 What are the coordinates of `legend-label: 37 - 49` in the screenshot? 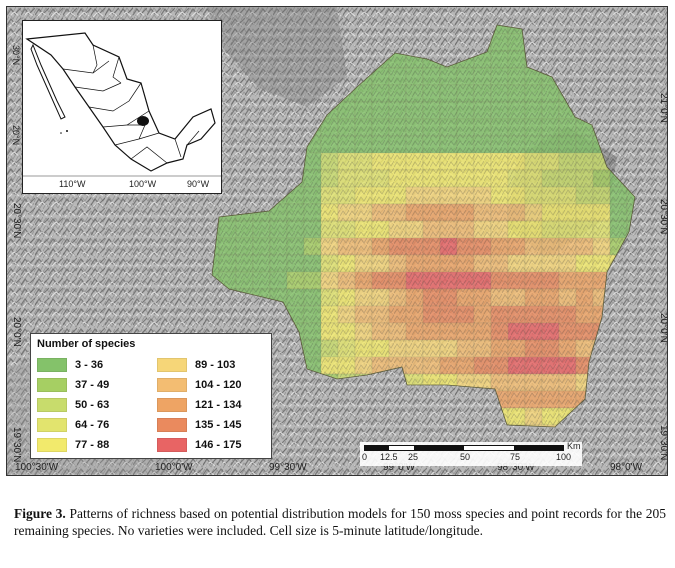 It's located at (92, 385).